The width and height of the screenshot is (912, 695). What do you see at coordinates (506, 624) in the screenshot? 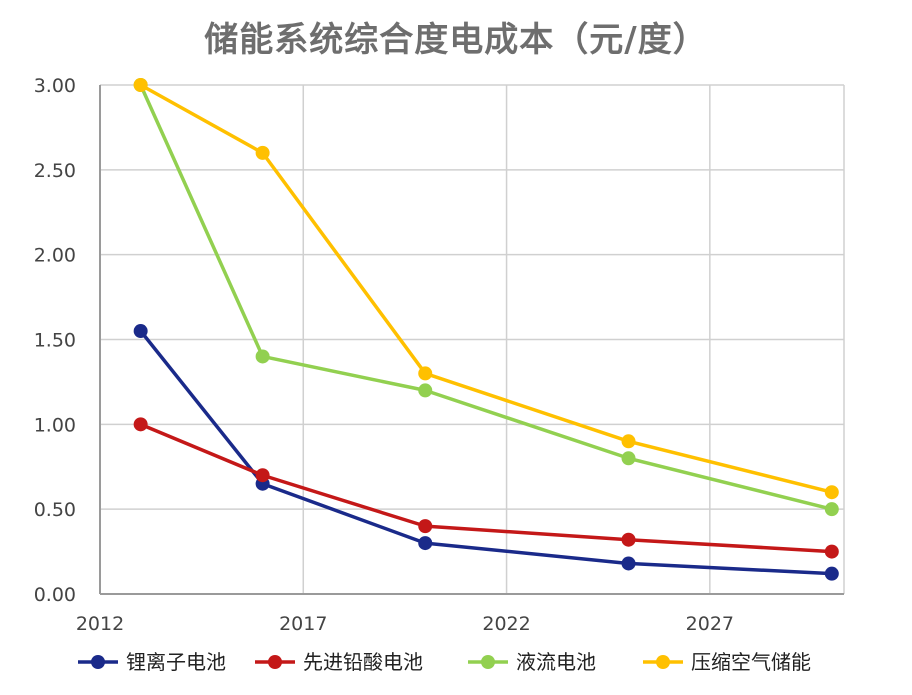
I see `x-tick-label: 2022` at bounding box center [506, 624].